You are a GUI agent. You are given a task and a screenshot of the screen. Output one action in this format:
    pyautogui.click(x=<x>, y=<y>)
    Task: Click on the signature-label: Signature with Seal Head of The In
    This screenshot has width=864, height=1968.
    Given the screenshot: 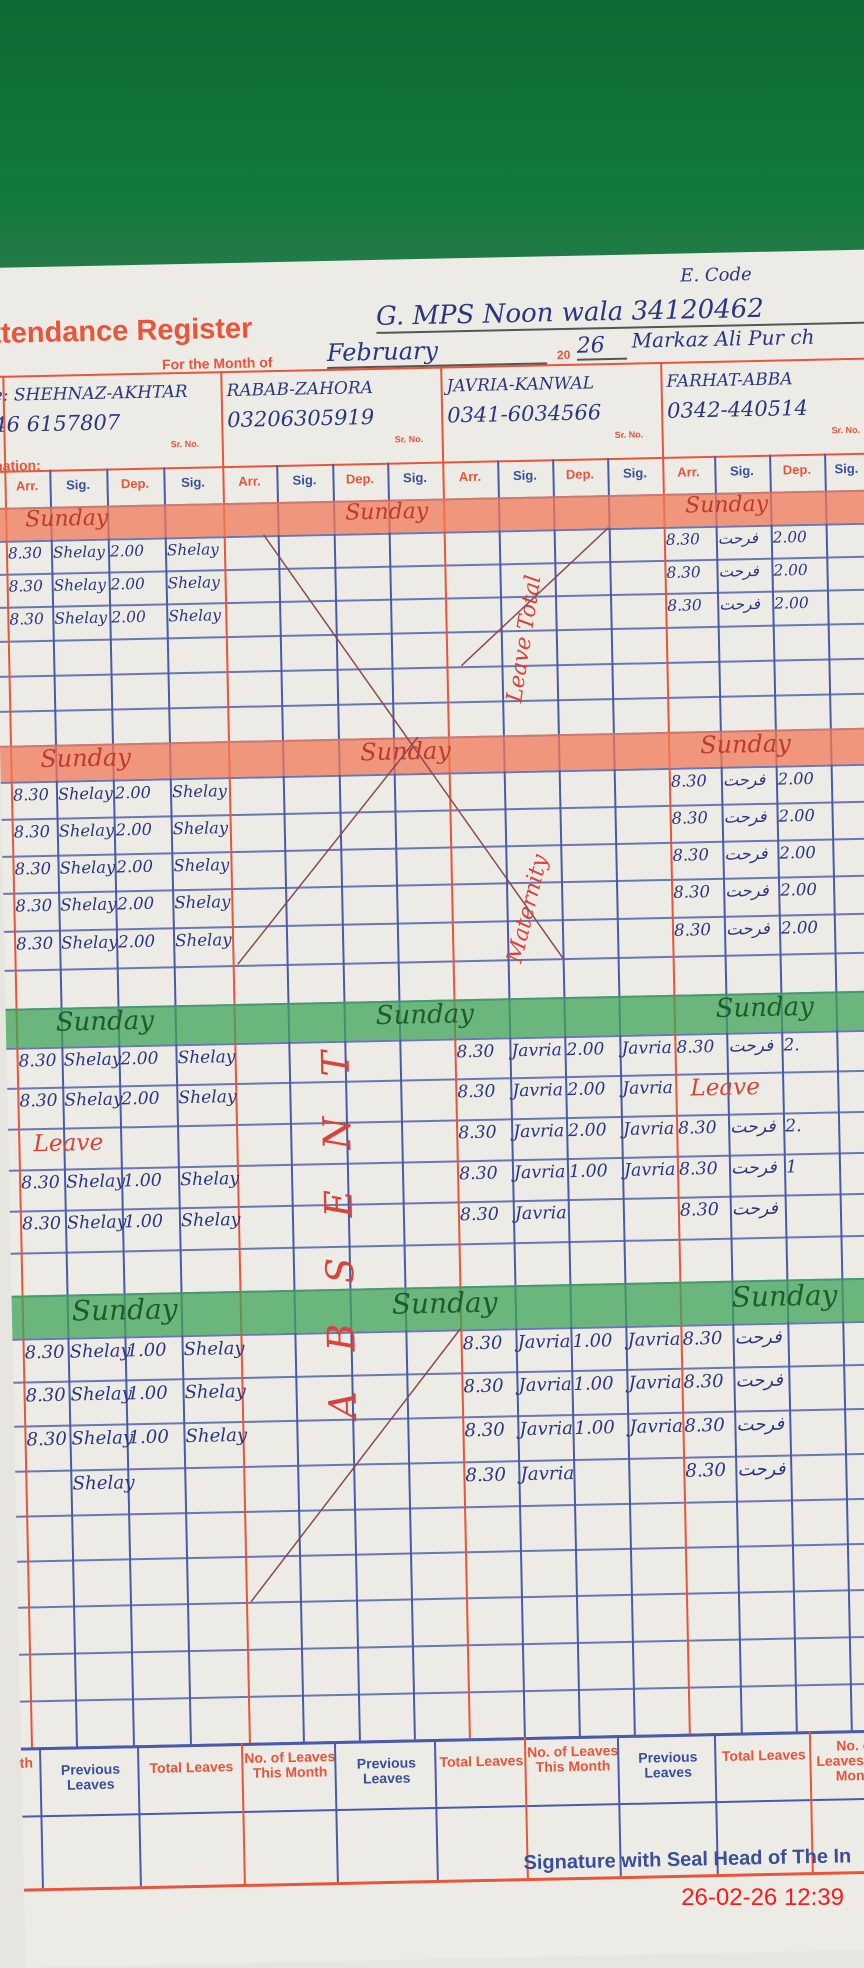 What is the action you would take?
    pyautogui.click(x=687, y=1860)
    